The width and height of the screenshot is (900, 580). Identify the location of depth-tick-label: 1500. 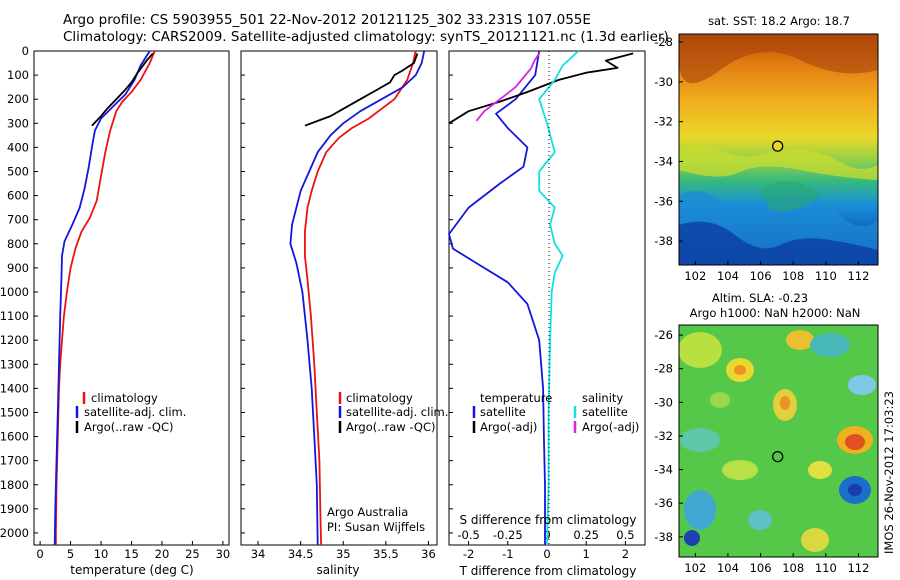
(14, 412).